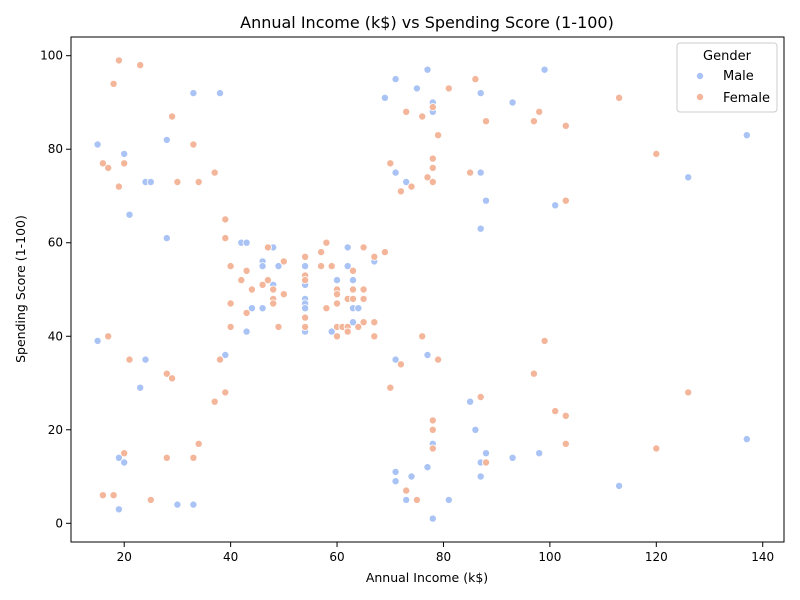 The height and width of the screenshot is (600, 800). What do you see at coordinates (762, 557) in the screenshot?
I see `x-tick-label: 140` at bounding box center [762, 557].